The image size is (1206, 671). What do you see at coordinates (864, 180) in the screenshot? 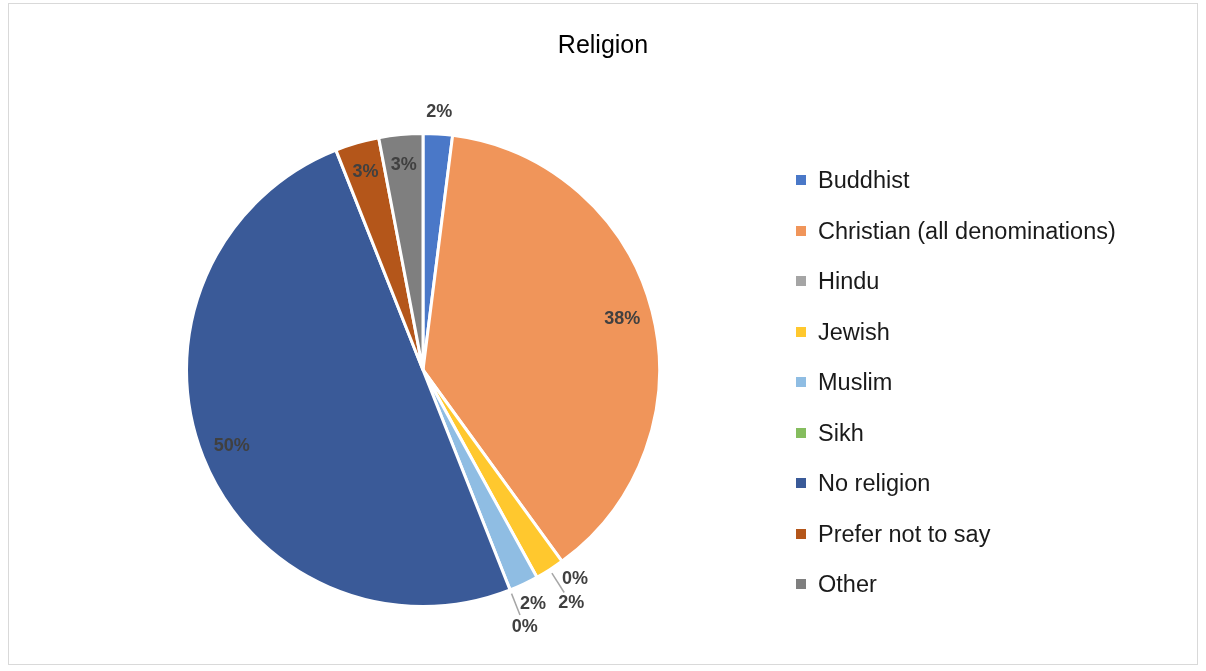
I see `legend-label: Buddhist` at bounding box center [864, 180].